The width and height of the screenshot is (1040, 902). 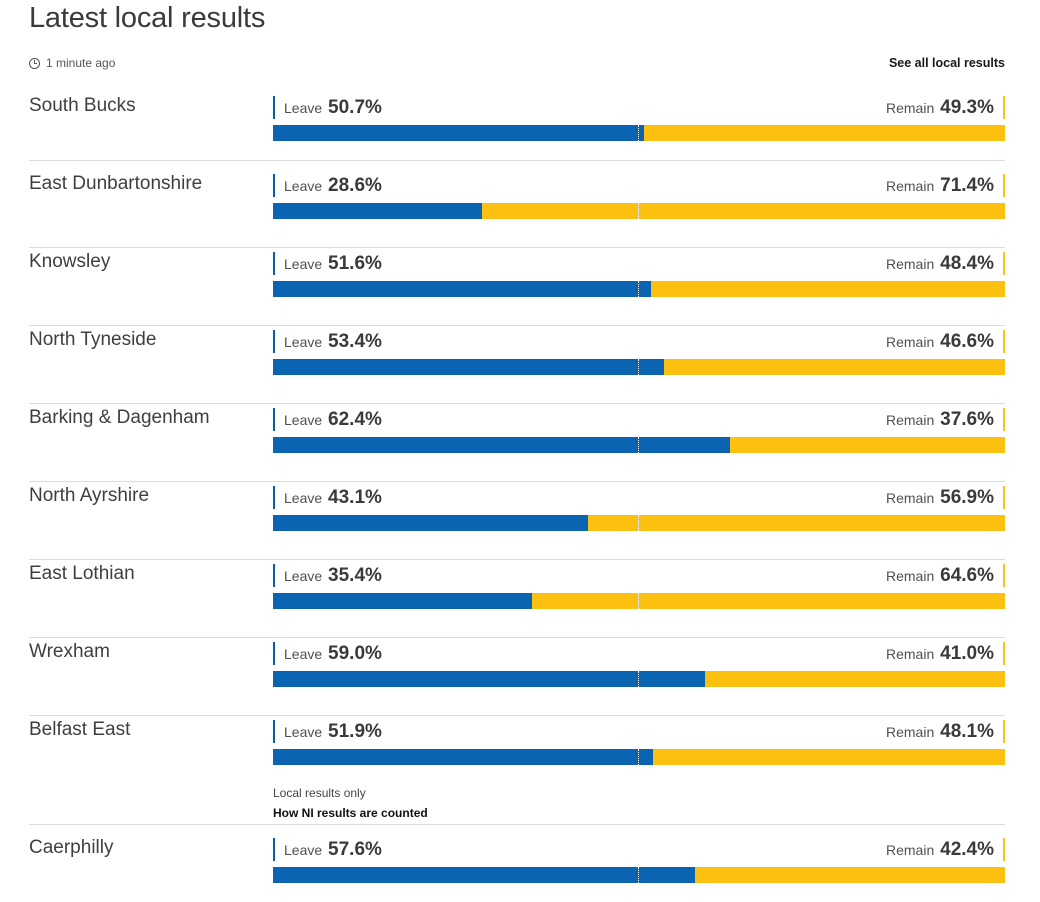 What do you see at coordinates (967, 341) in the screenshot?
I see `remain-percentage: 46.6%` at bounding box center [967, 341].